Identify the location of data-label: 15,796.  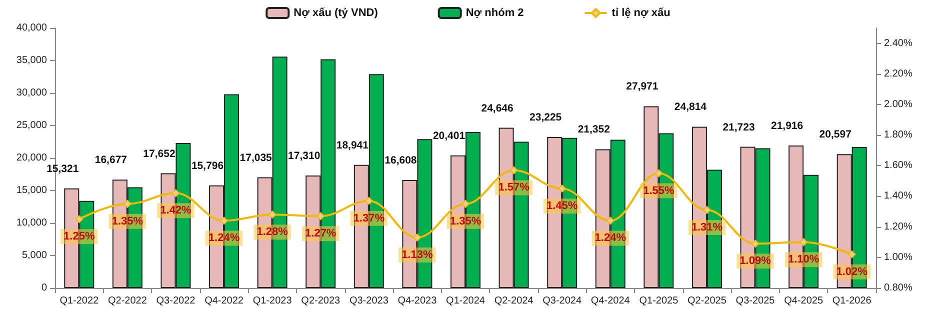
(207, 166).